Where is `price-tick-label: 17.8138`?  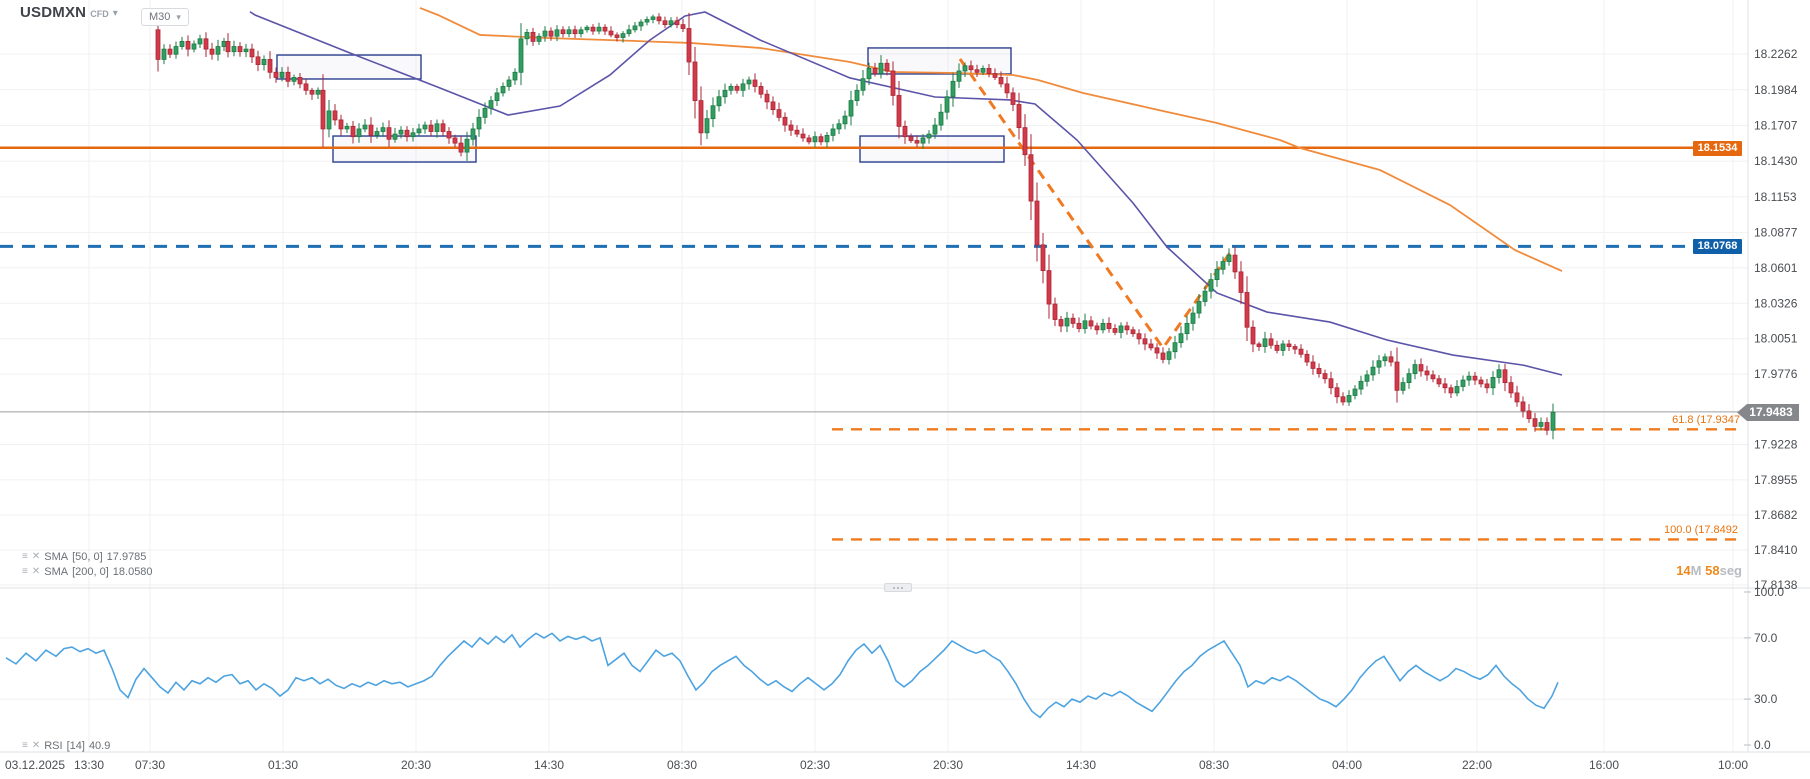
price-tick-label: 17.8138 is located at coordinates (1776, 585).